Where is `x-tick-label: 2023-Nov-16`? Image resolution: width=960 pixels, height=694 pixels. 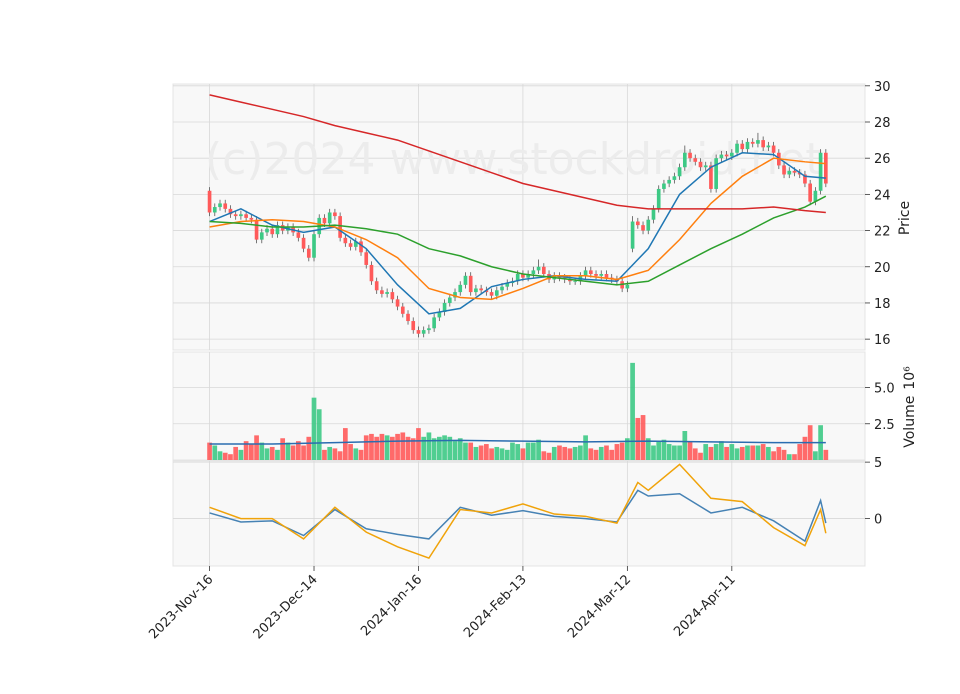 x-tick-label: 2023-Nov-16 is located at coordinates (181, 607).